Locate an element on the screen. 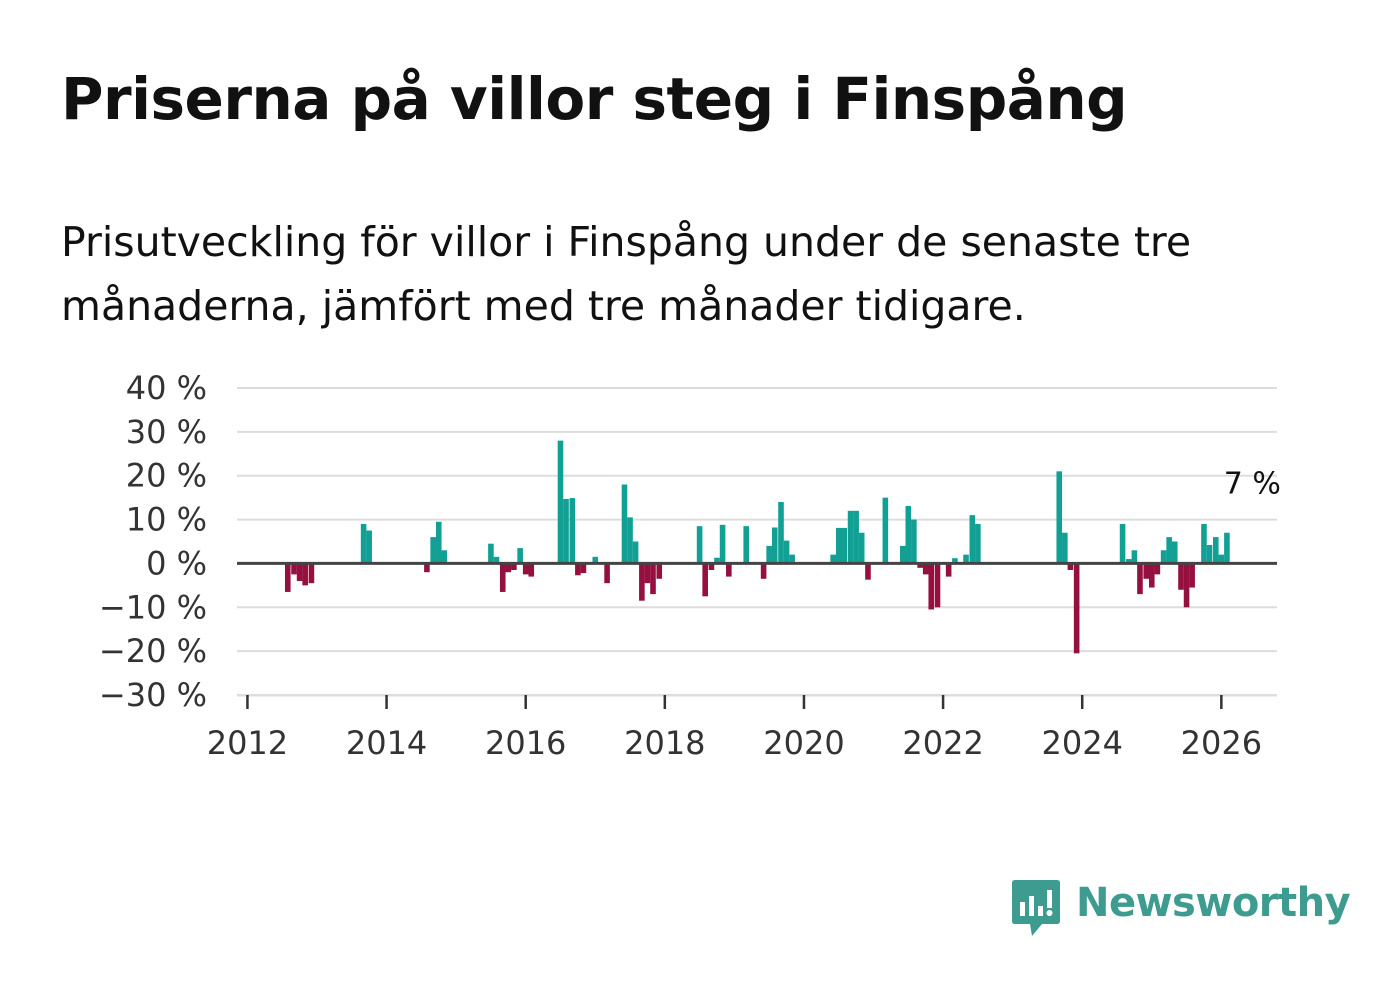 The width and height of the screenshot is (1382, 999). y-tick-label: 0 % is located at coordinates (176, 563).